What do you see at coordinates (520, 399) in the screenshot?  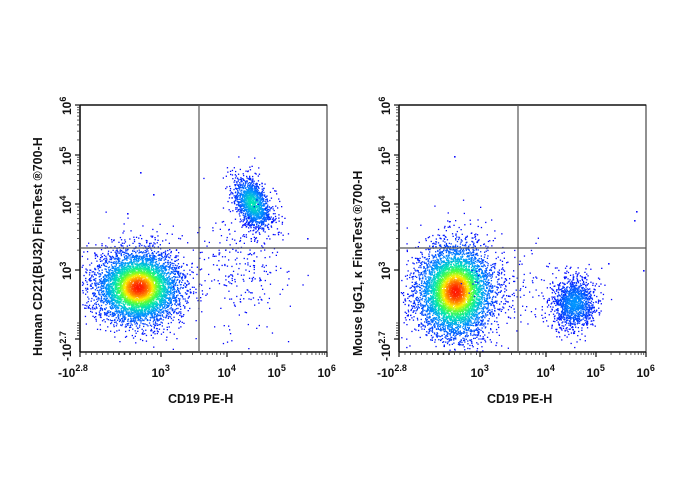 I see `plot2-x-axis-label: CD19 PE-H` at bounding box center [520, 399].